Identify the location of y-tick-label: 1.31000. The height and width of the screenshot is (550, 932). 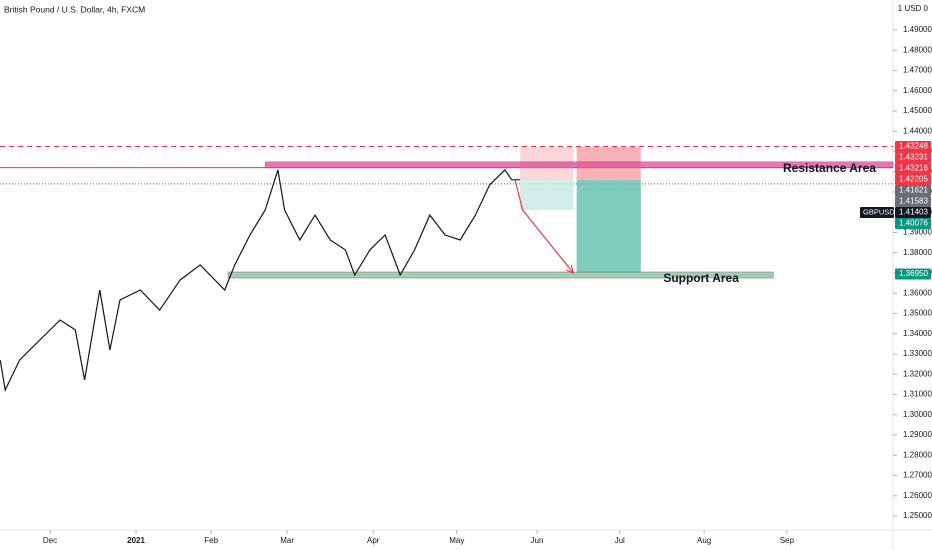
(917, 394).